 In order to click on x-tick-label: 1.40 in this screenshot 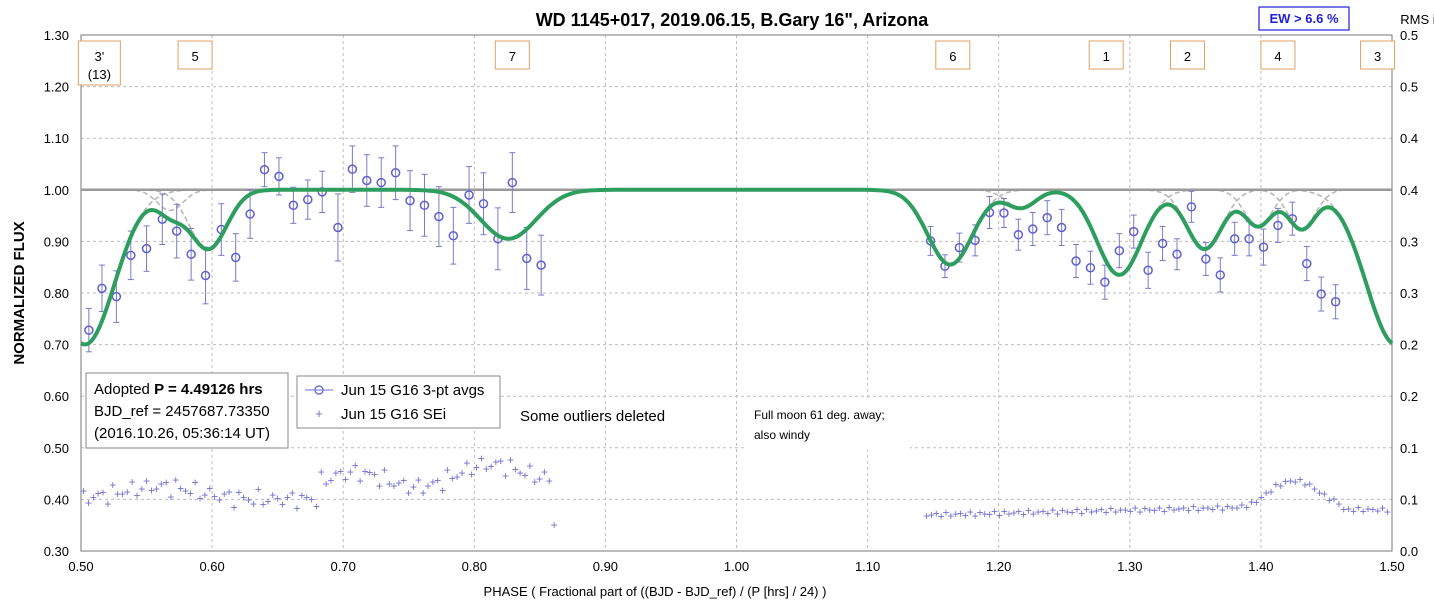, I will do `click(1260, 566)`.